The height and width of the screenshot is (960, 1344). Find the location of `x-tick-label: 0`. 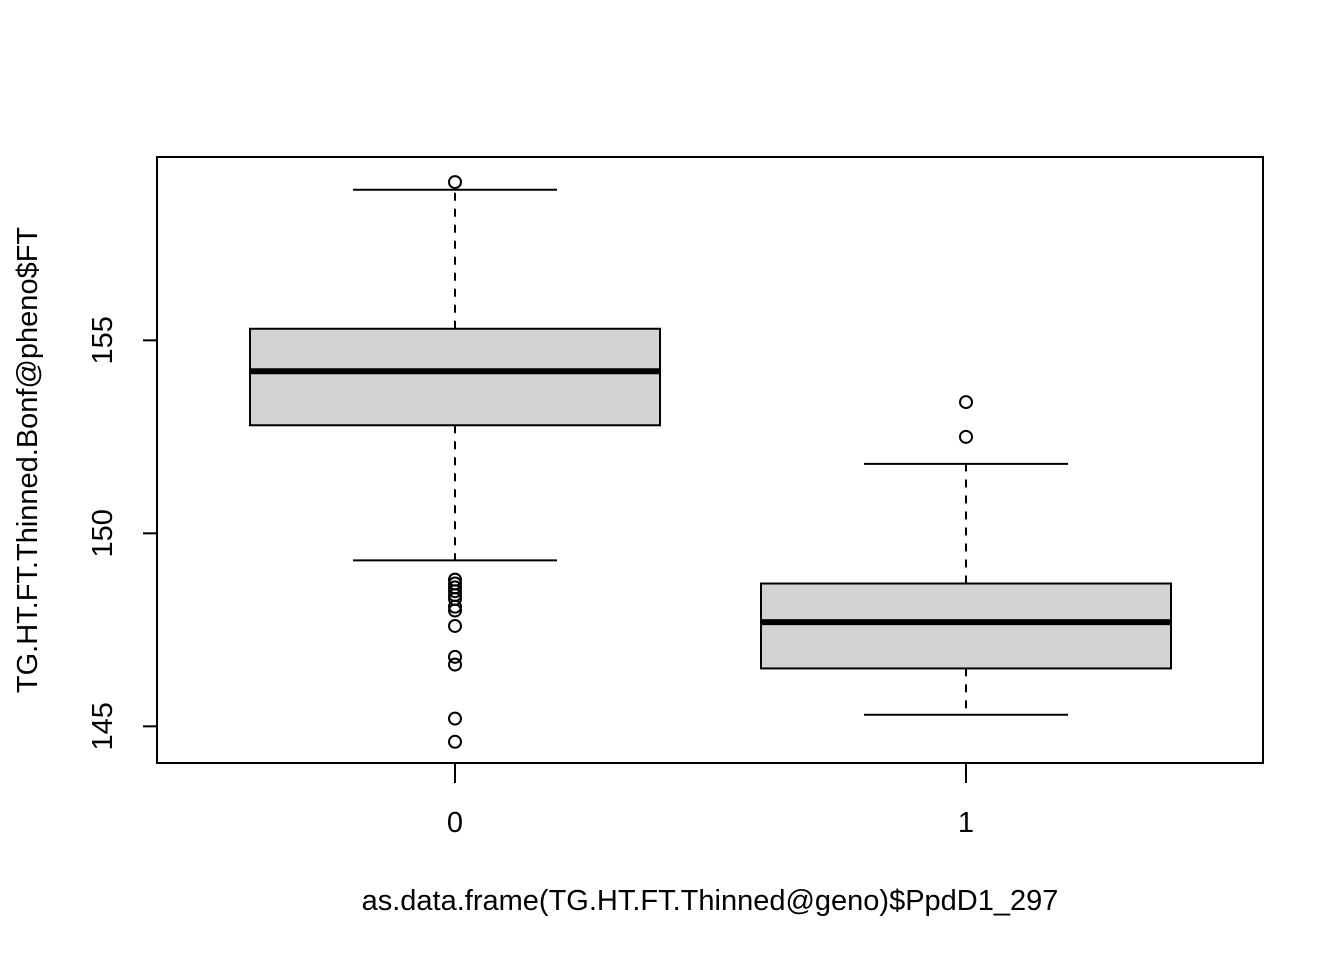

x-tick-label: 0 is located at coordinates (455, 823).